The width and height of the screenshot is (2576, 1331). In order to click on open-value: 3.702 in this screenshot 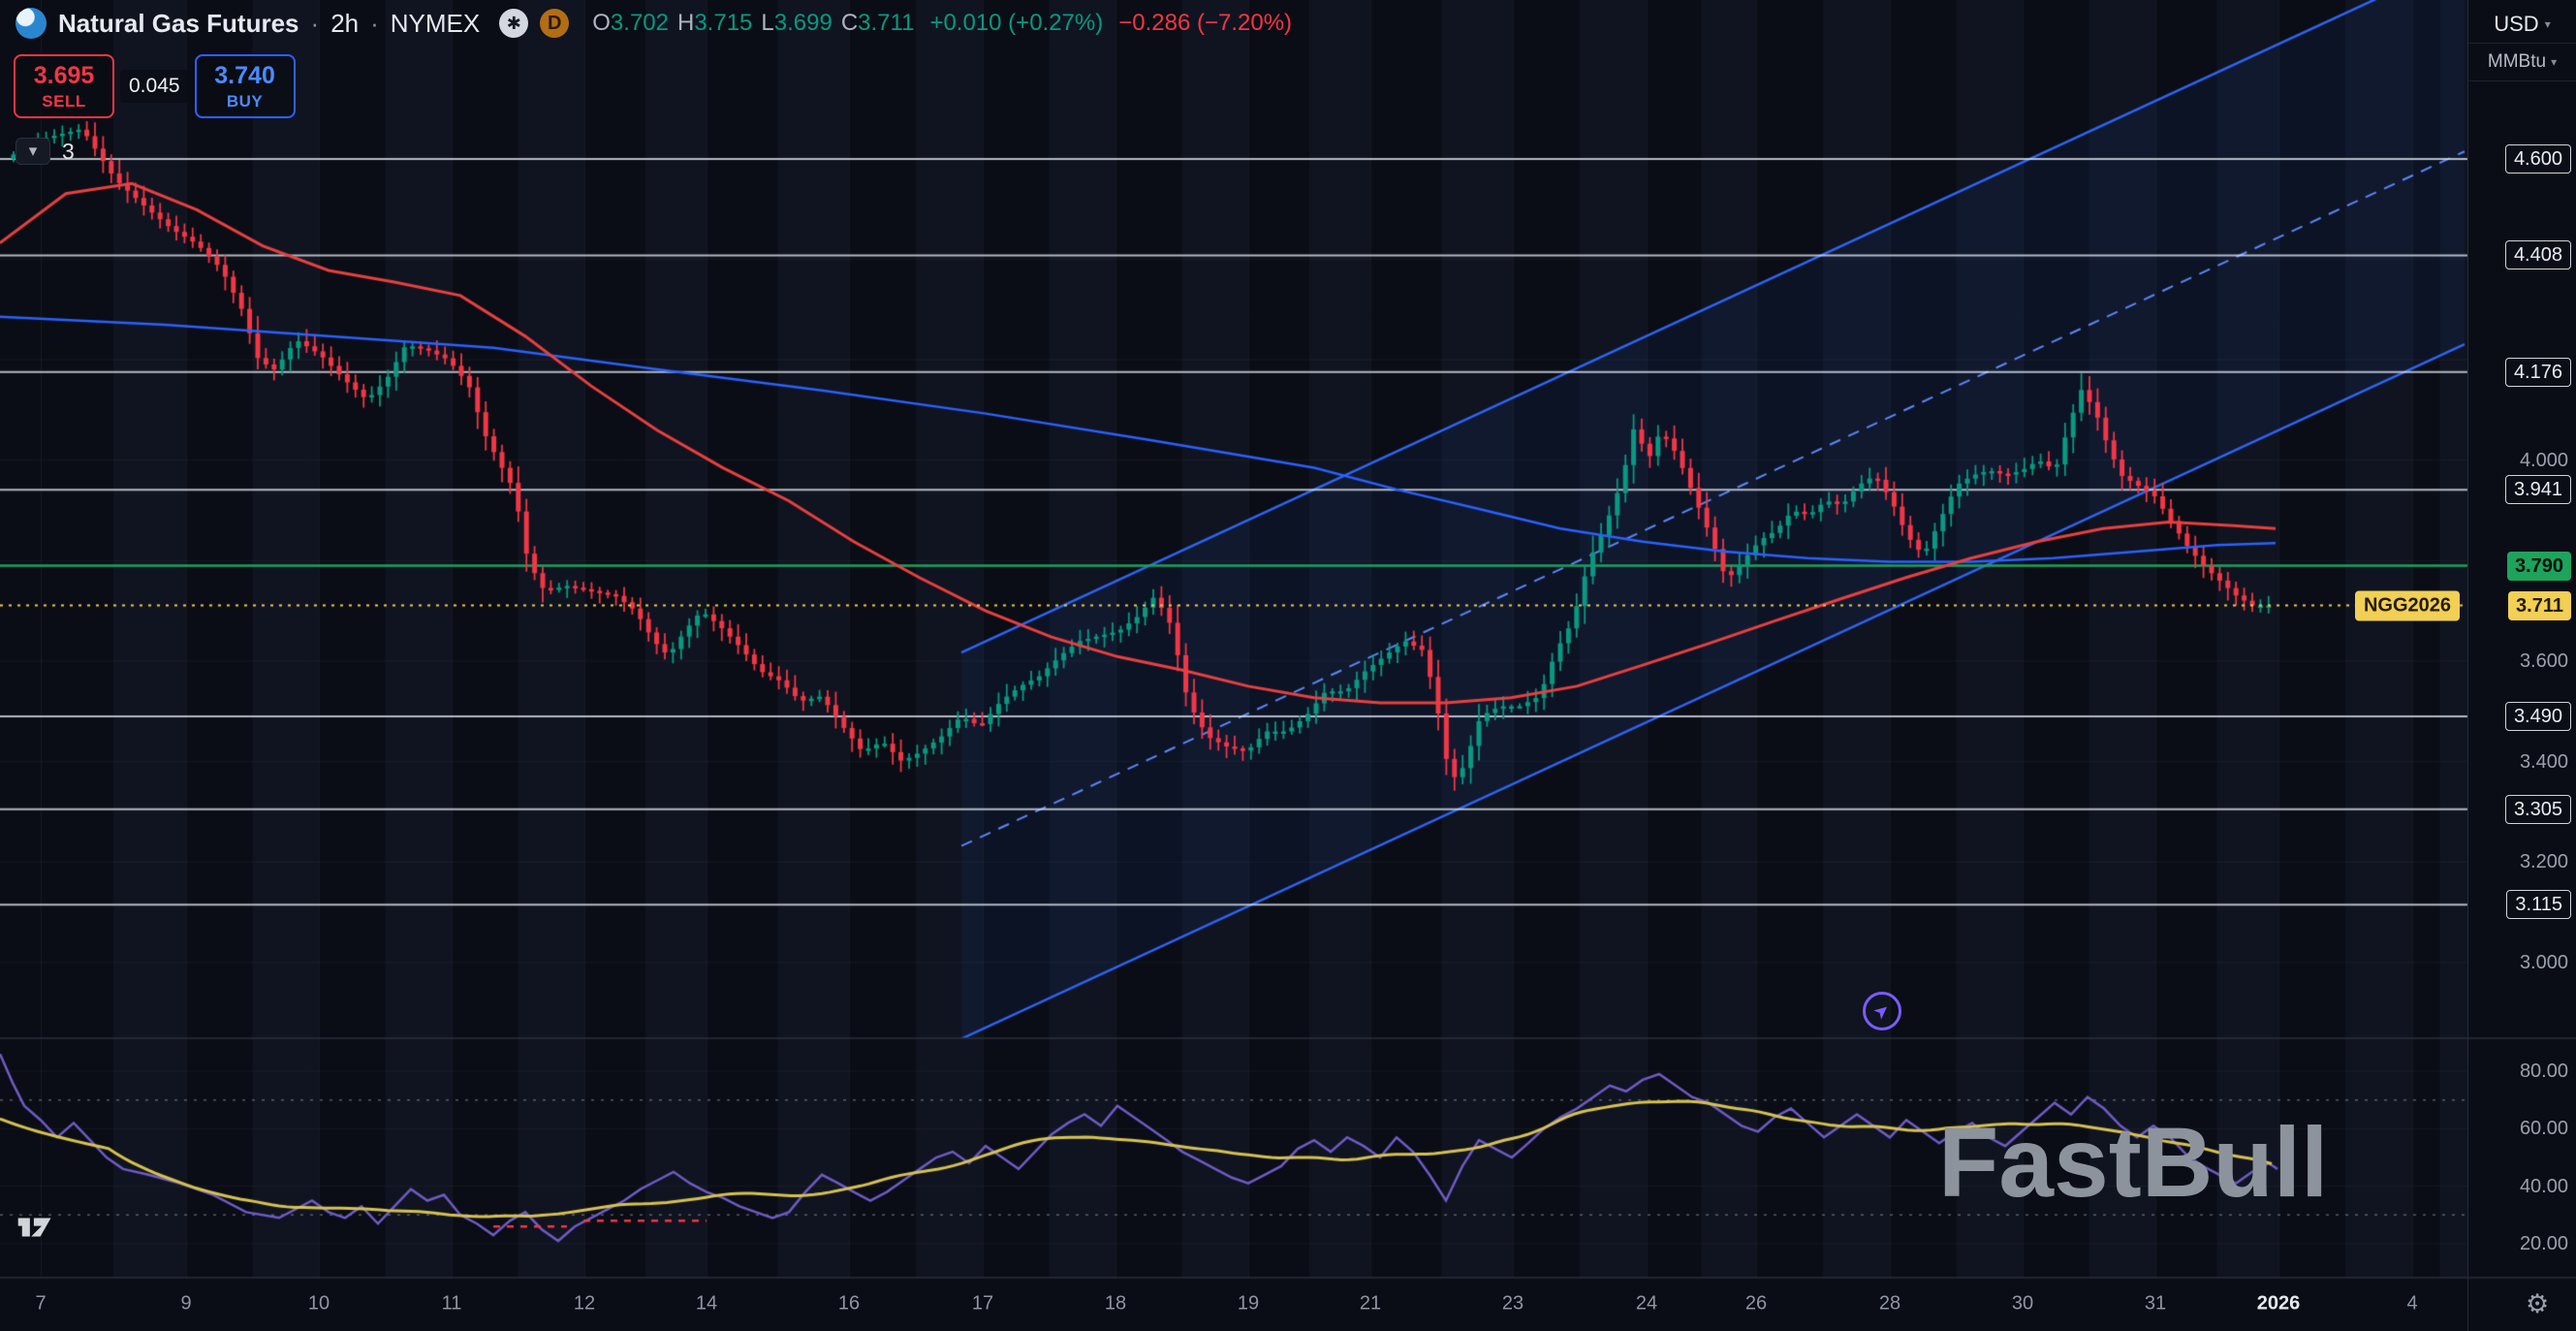, I will do `click(639, 23)`.